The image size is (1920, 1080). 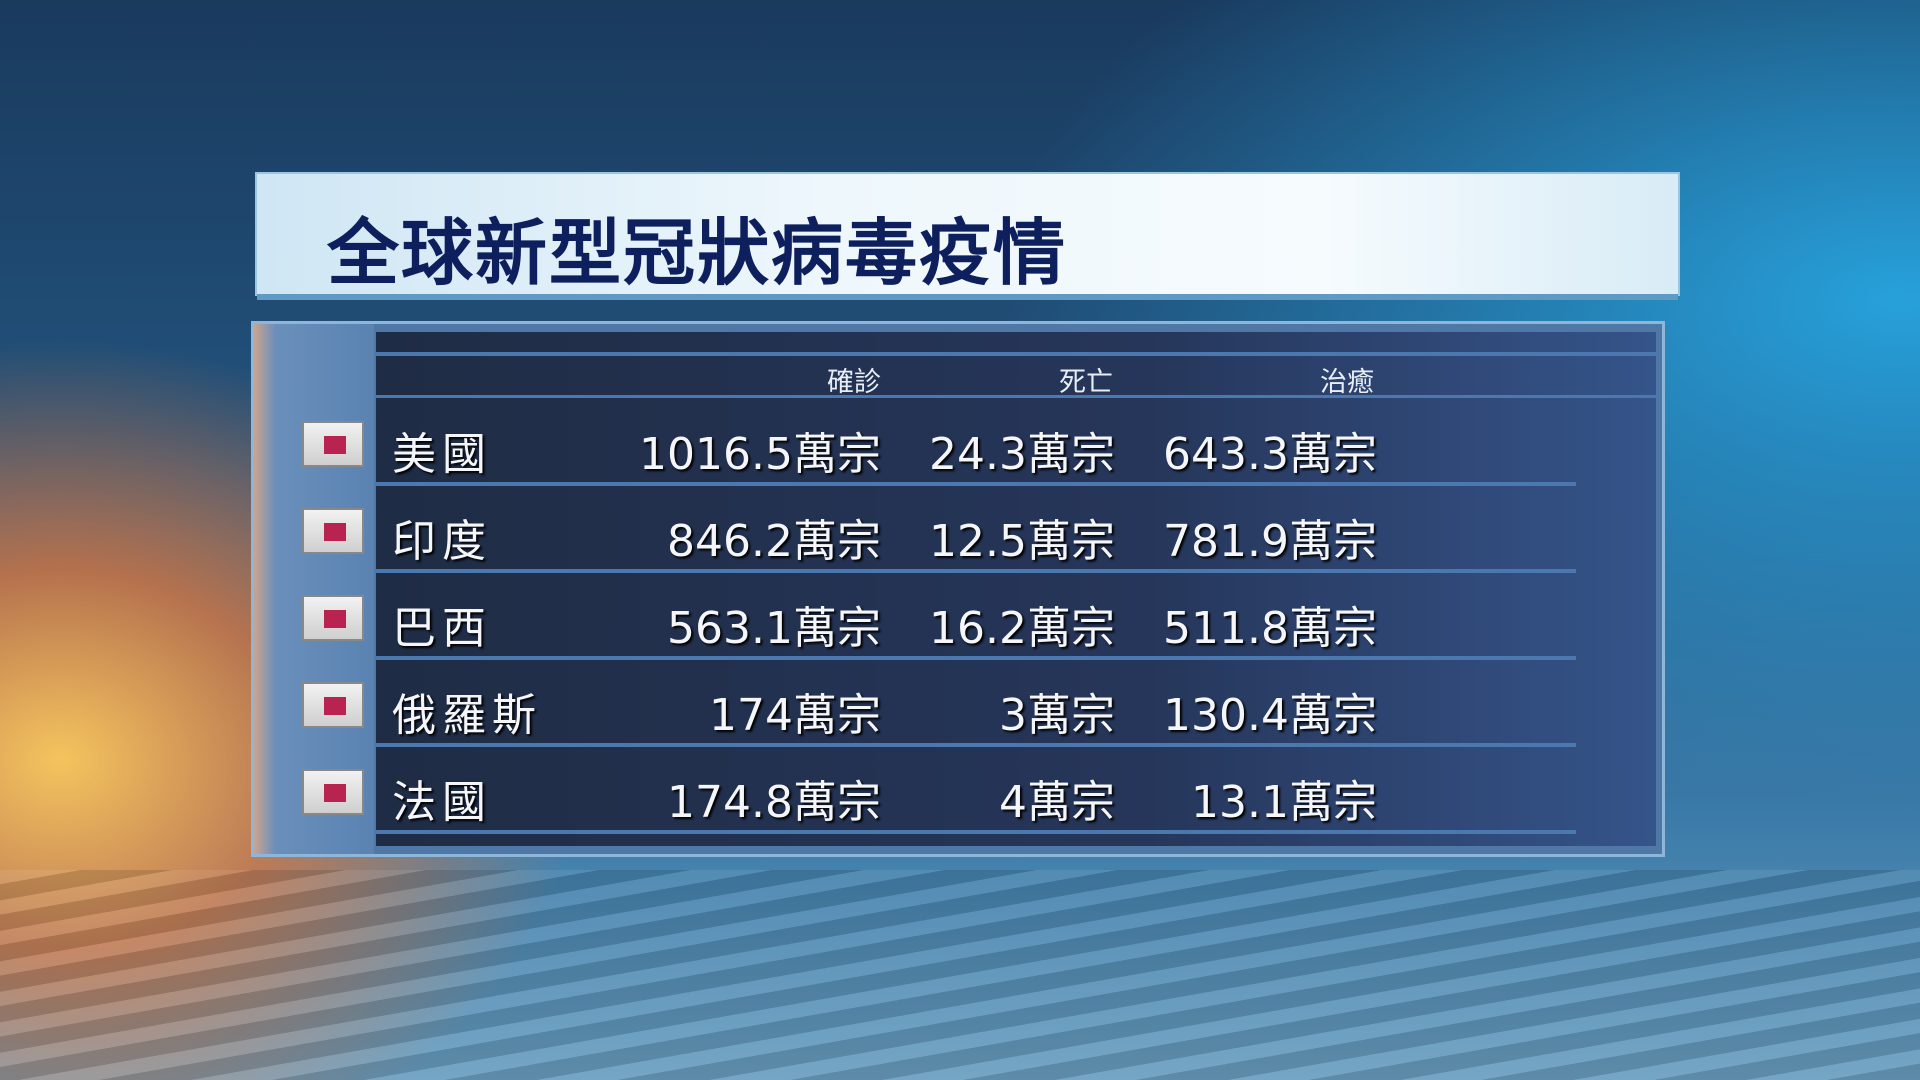 I want to click on table-row: 印度 846.2萬宗 12.5萬宗 781.9萬宗, so click(x=976, y=533).